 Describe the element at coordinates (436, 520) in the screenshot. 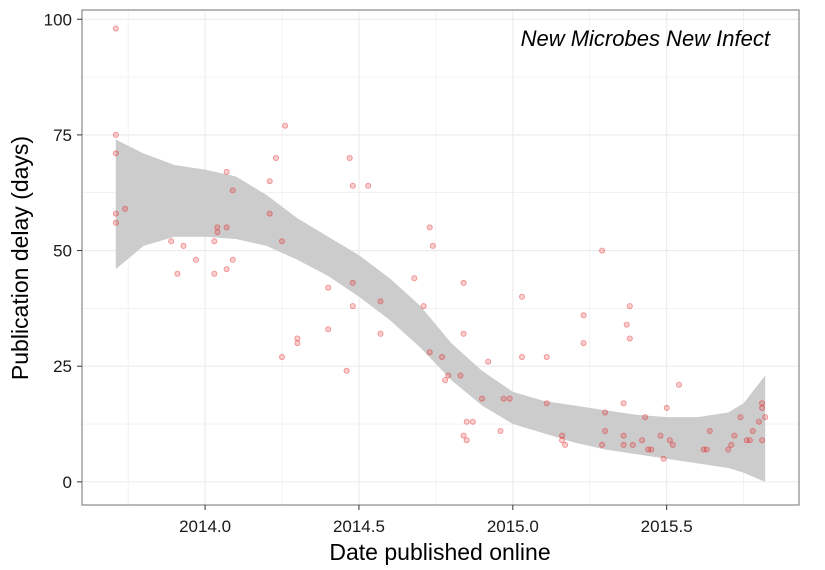

I see `x-axis: 2014.0 2014.5 2015.0 2015.5` at that location.